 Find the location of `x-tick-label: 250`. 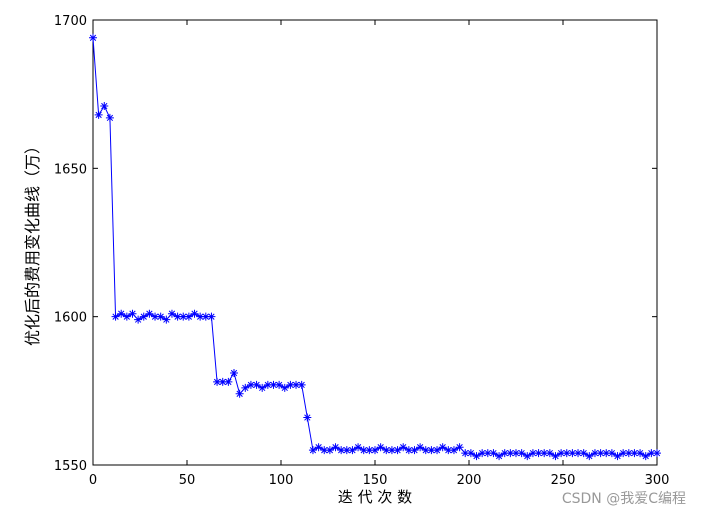

x-tick-label: 250 is located at coordinates (563, 480).